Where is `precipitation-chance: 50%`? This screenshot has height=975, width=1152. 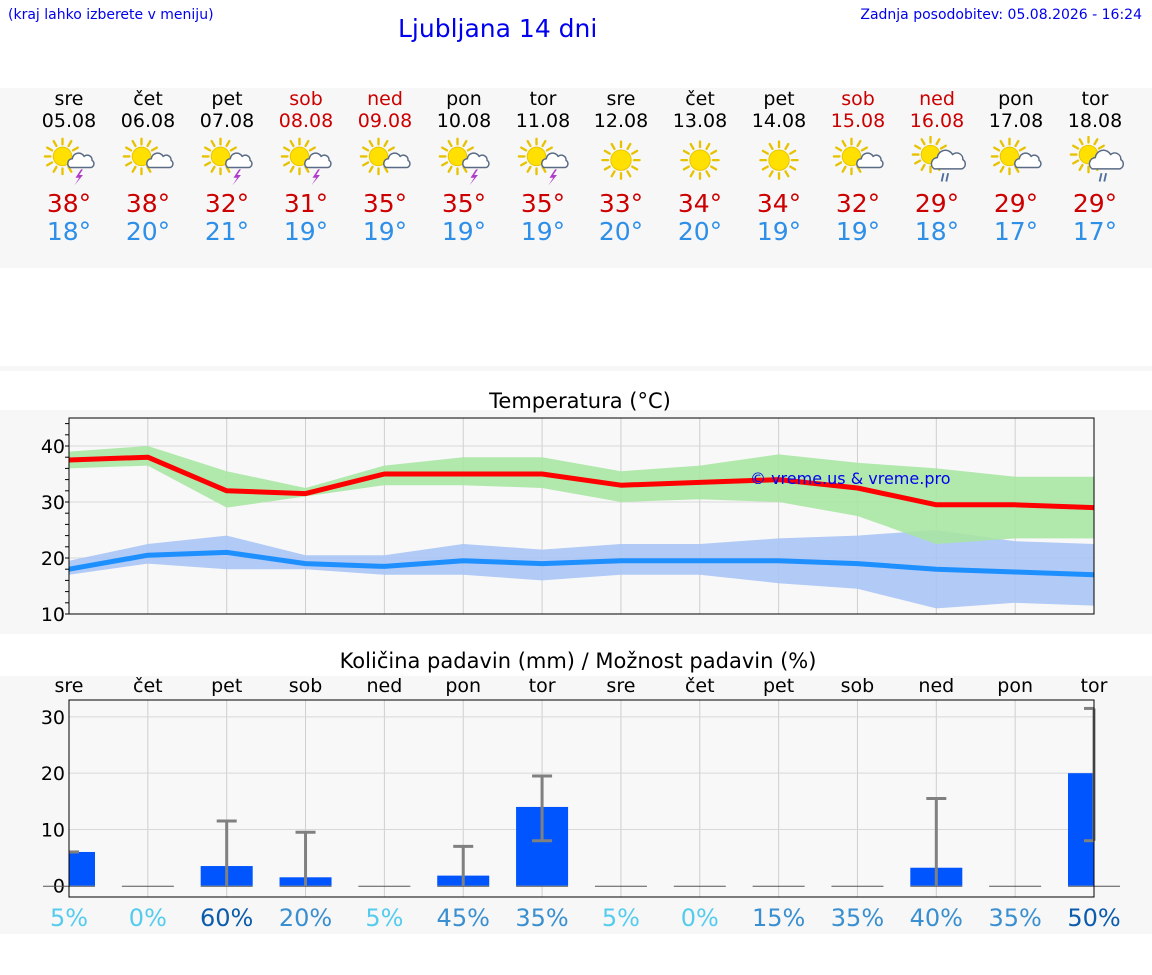
precipitation-chance: 50% is located at coordinates (1093, 918).